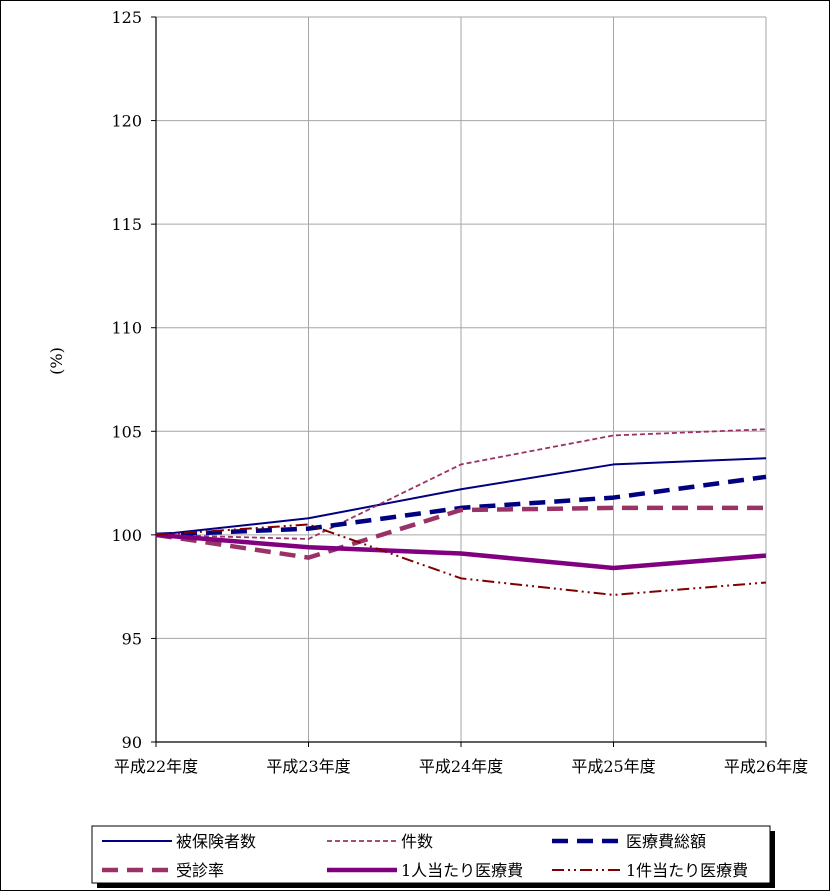 The image size is (830, 891). I want to click on x-tick-label: 平成26年度, so click(766, 766).